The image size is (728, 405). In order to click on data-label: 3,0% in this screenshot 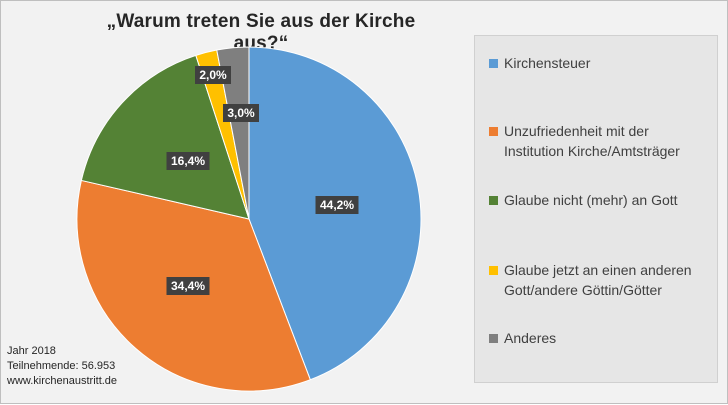, I will do `click(241, 113)`.